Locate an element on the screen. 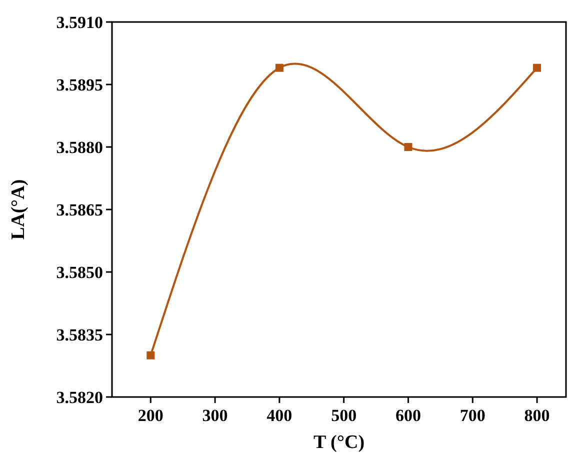 The width and height of the screenshot is (568, 469). x-tick-label: 200 is located at coordinates (151, 415).